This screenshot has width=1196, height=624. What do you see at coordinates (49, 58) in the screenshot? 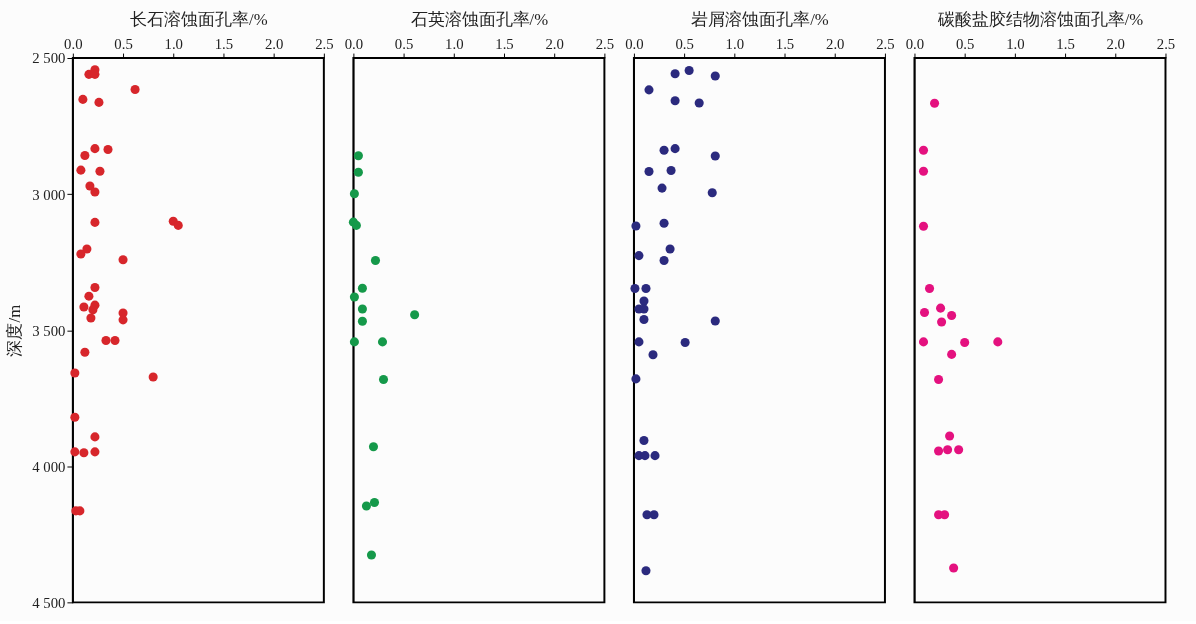
I see `y-tick-label: 2 500` at bounding box center [49, 58].